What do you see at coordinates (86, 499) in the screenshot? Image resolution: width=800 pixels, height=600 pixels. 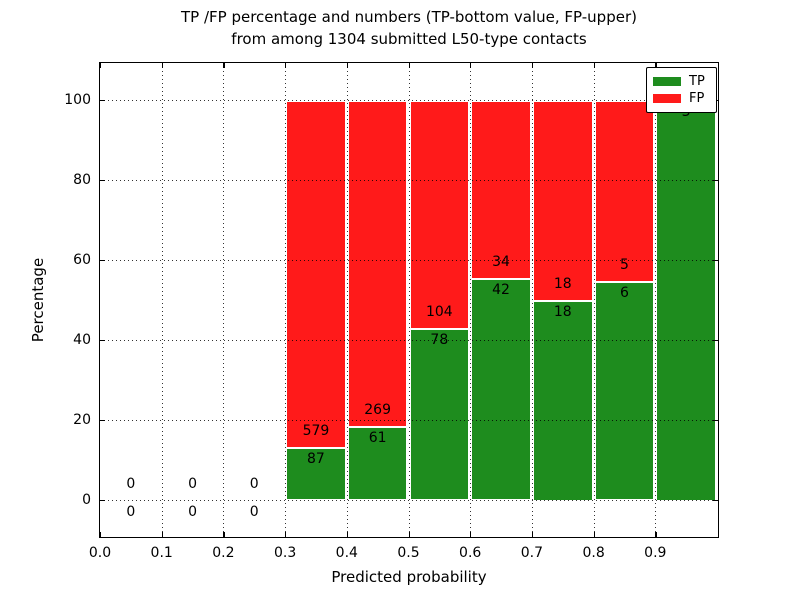 I see `y-tick-label: 0` at bounding box center [86, 499].